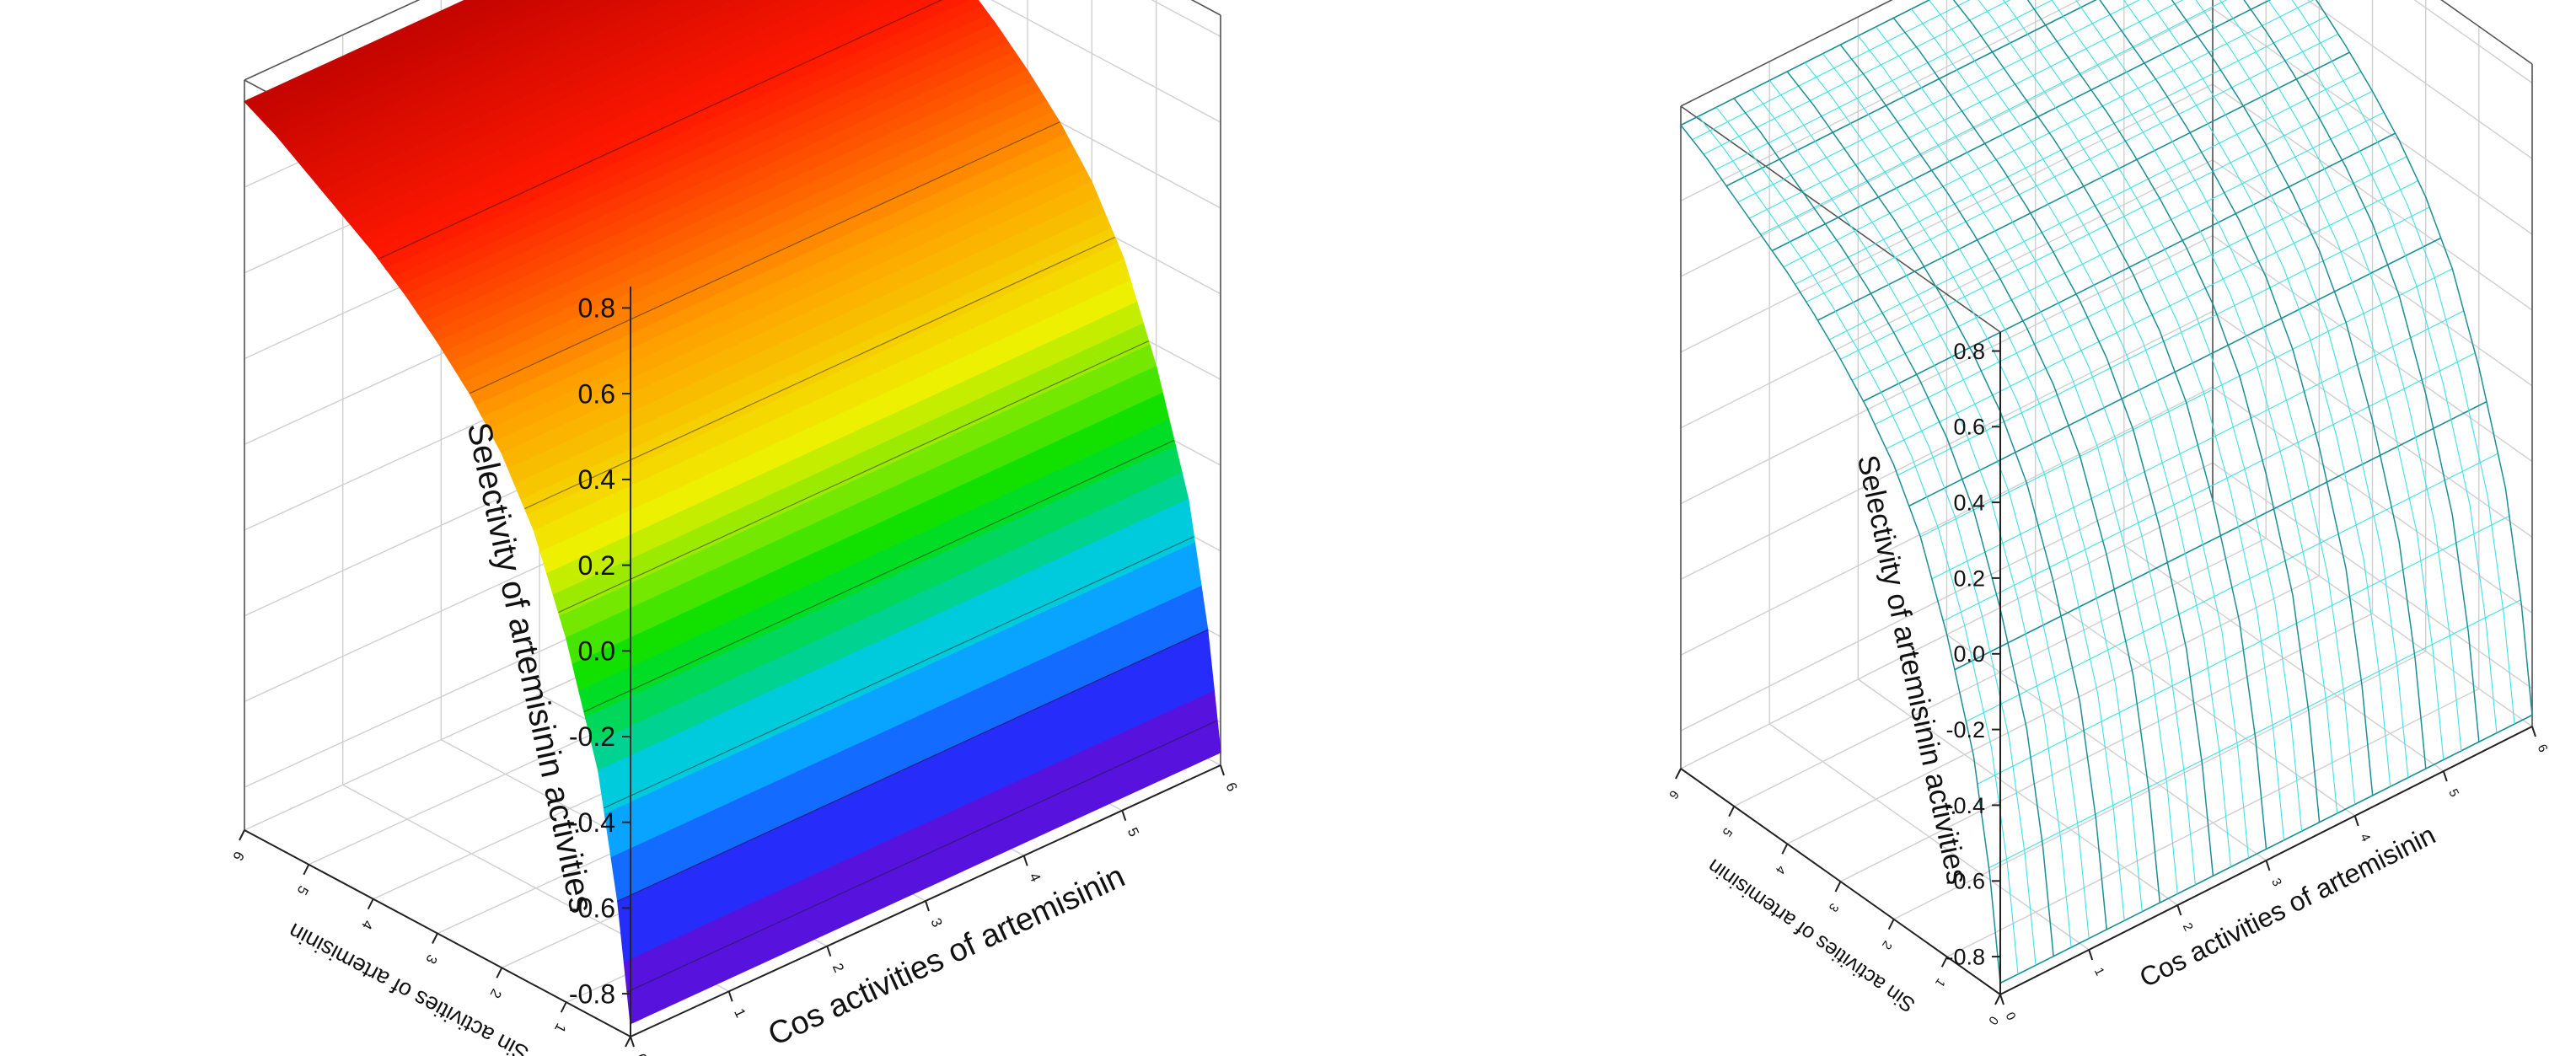 The image size is (2576, 1056). I want to click on z-tick-label: 0.4, so click(1969, 503).